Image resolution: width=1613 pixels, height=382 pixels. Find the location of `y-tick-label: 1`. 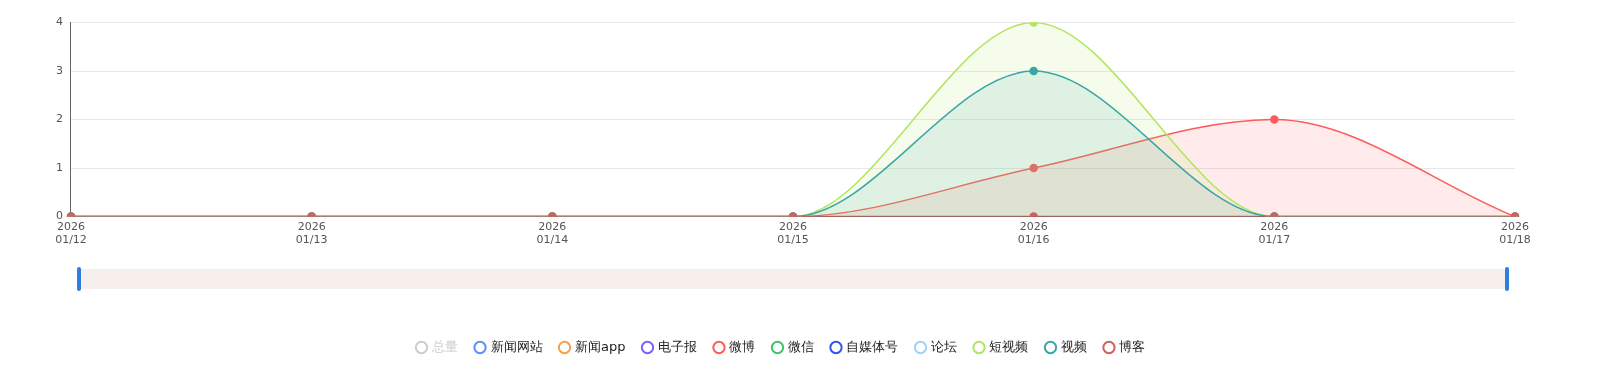

y-tick-label: 1 is located at coordinates (59, 167).